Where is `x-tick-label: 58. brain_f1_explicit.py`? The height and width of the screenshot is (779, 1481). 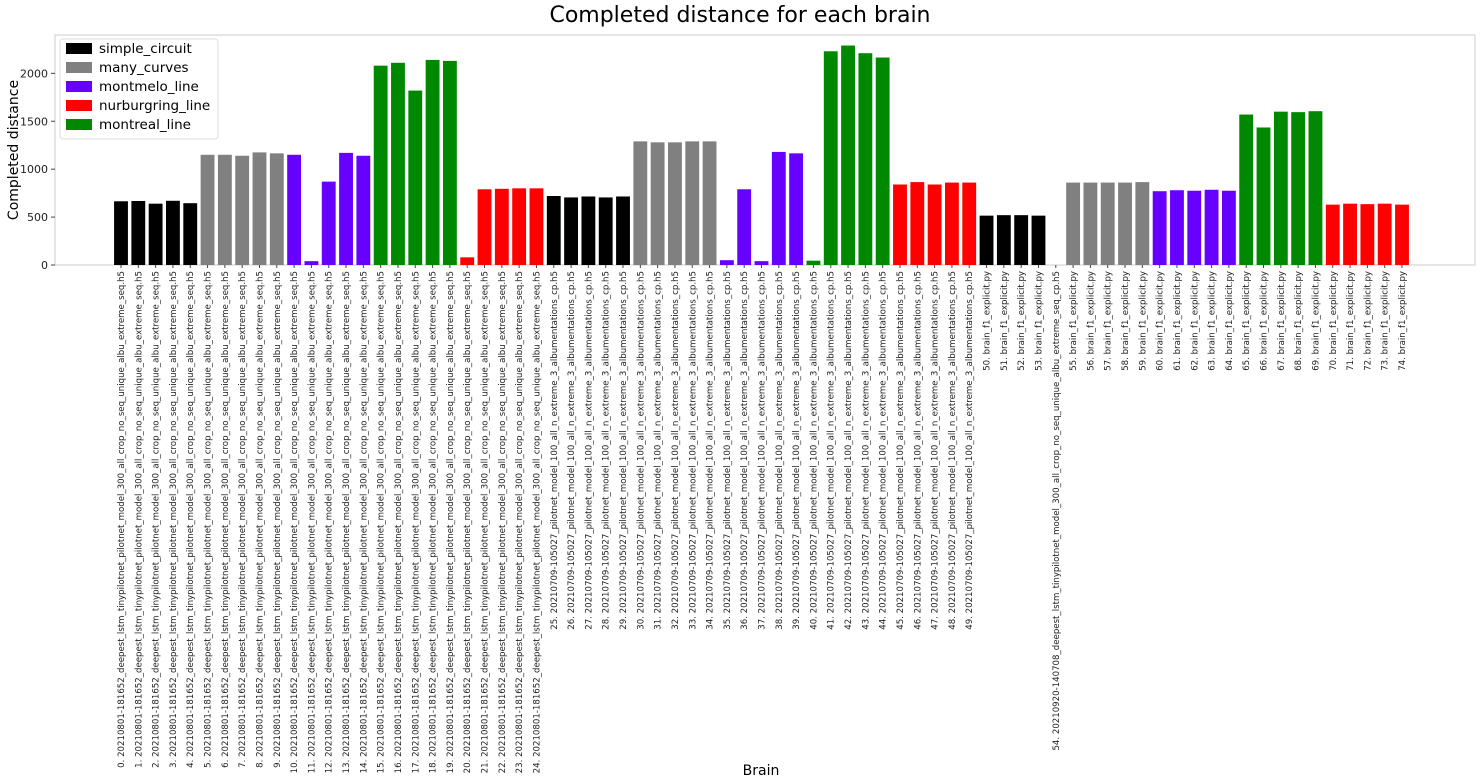
x-tick-label: 58. brain_f1_explicit.py is located at coordinates (1126, 321).